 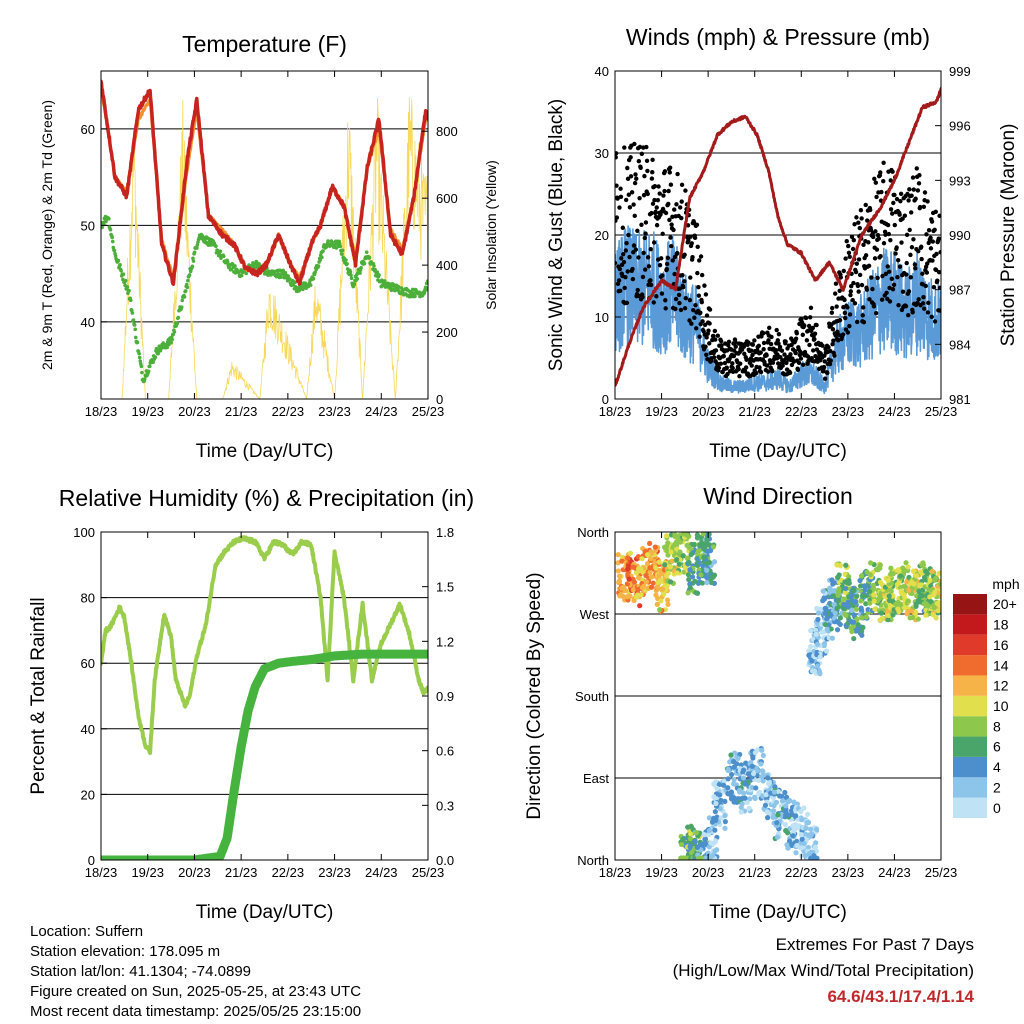 I want to click on speed-legend-label: 18, so click(x=1001, y=625).